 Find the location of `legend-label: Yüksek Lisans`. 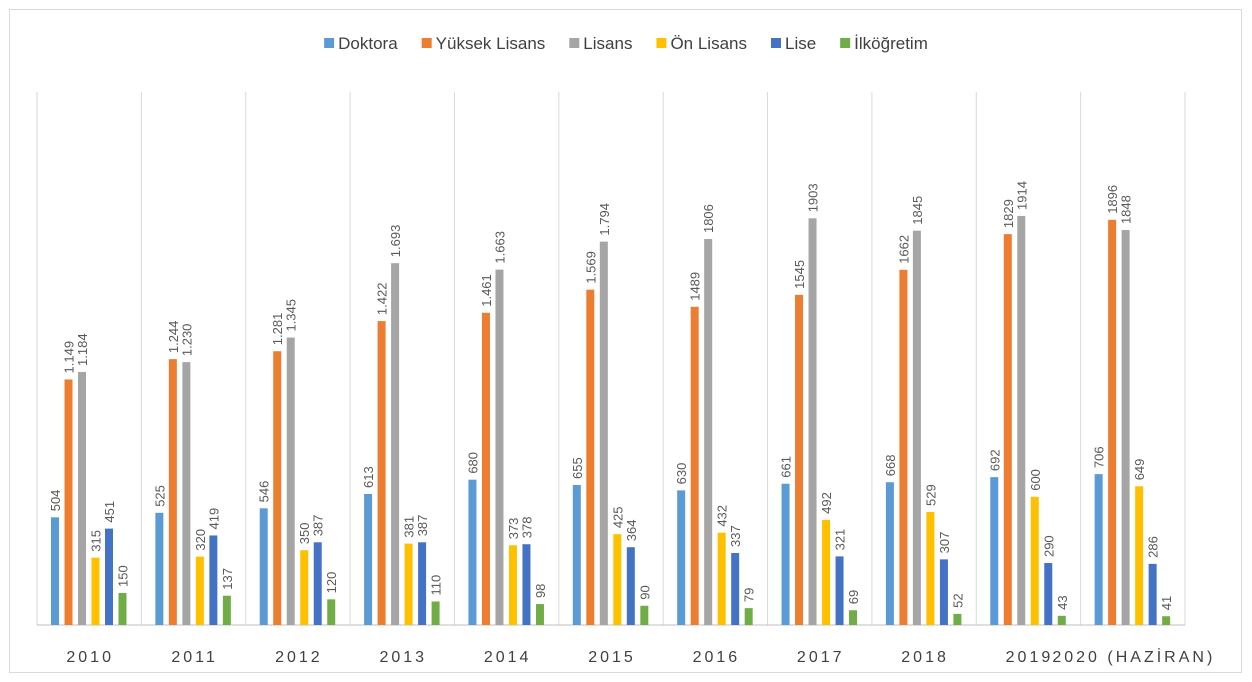

legend-label: Yüksek Lisans is located at coordinates (491, 43).